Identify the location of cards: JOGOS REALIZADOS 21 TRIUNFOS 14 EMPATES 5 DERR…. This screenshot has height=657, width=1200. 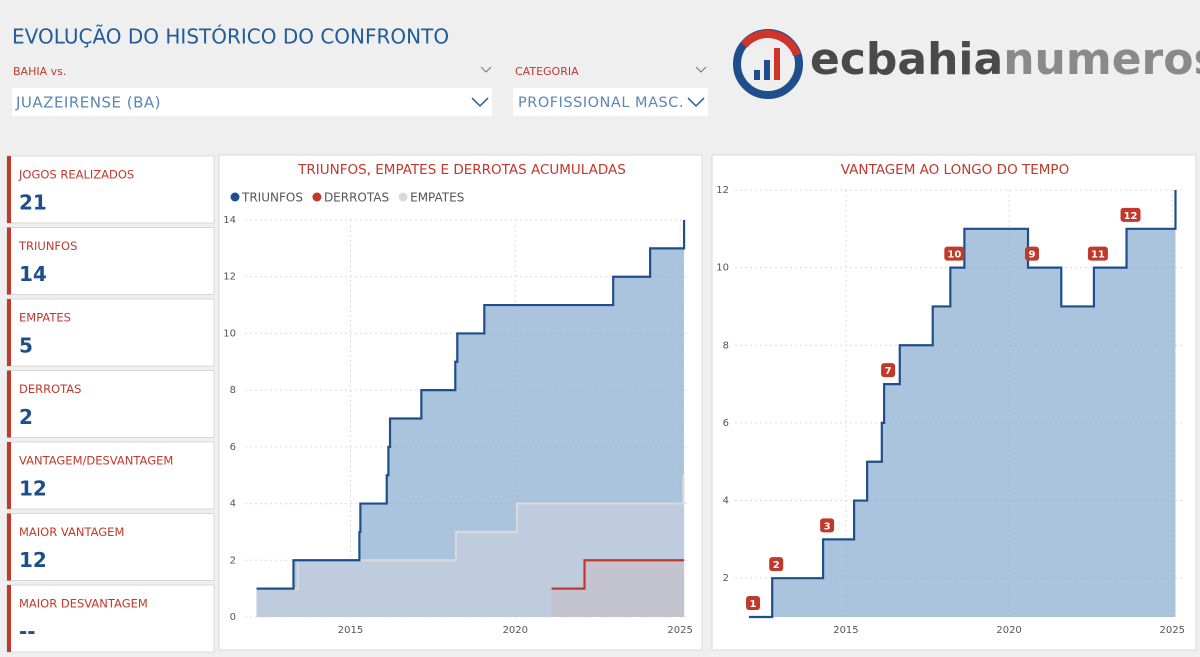
(110, 404).